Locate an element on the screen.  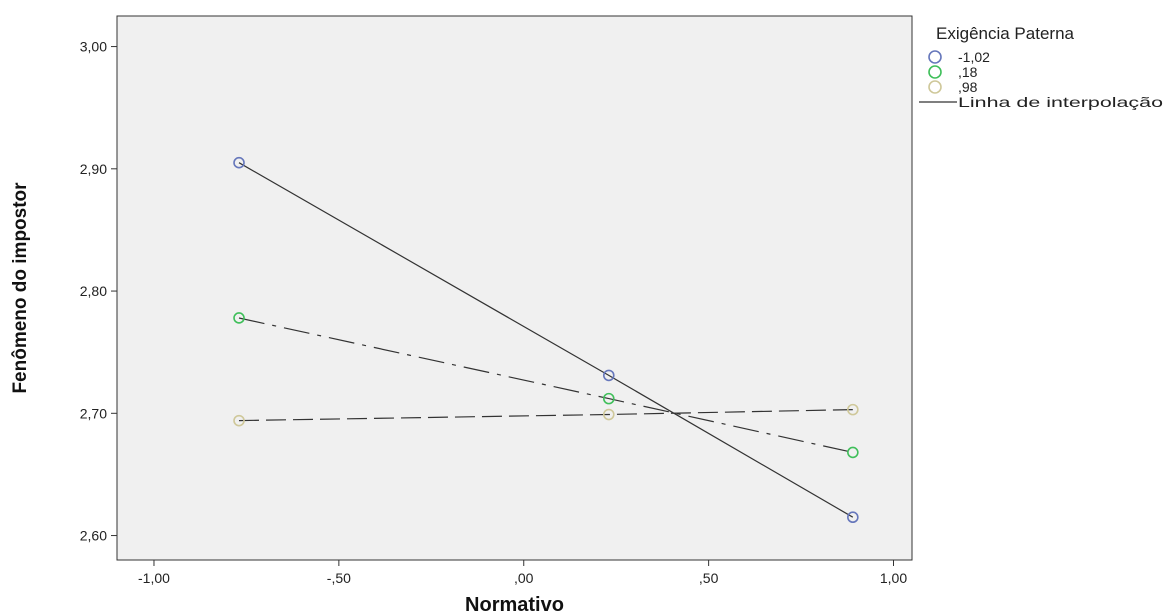
legend-label: ,18 is located at coordinates (968, 72).